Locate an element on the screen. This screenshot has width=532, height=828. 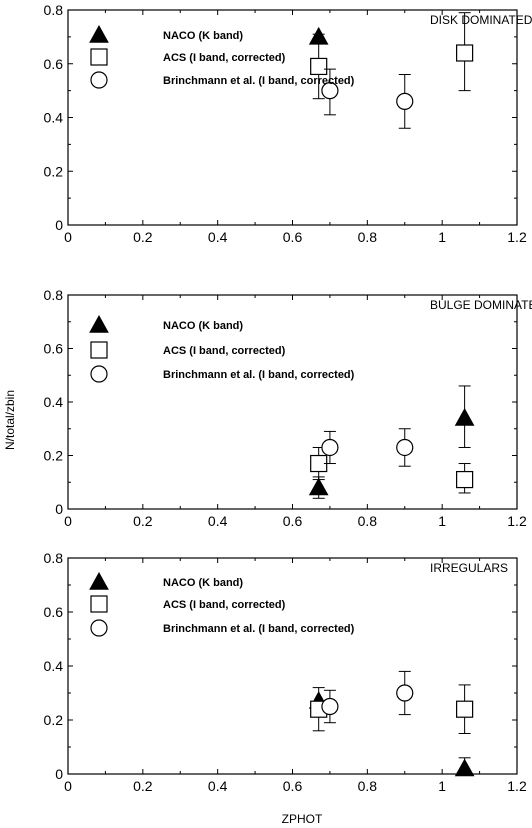
x-axis-label: ZPHOT is located at coordinates (302, 819).